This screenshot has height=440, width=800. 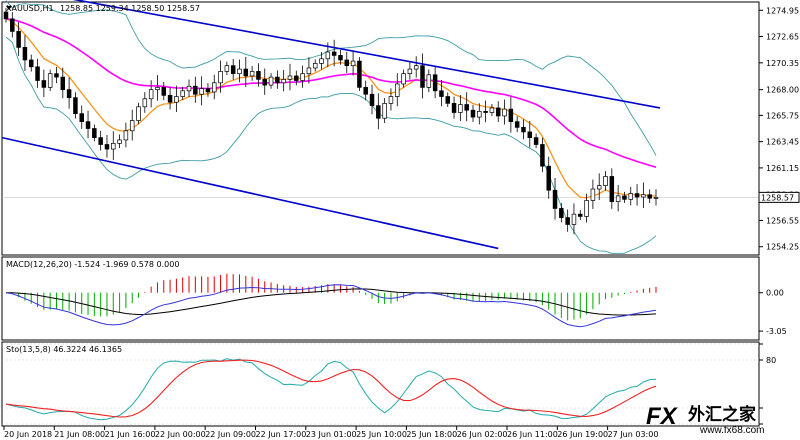 What do you see at coordinates (705, 419) in the screenshot?
I see `fx68-watermark-logo: FX 外汇之家 www.fx68.com` at bounding box center [705, 419].